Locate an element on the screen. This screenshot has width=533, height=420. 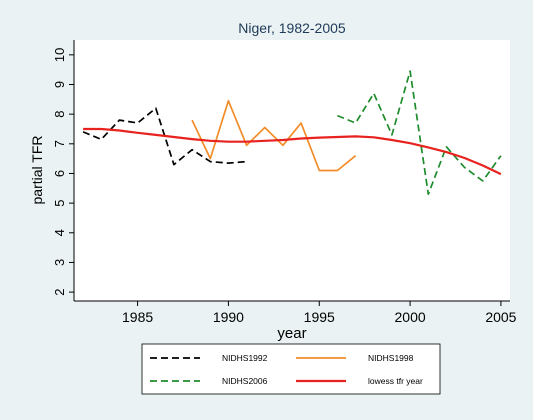
legend-item: lowess tfr year is located at coordinates (359, 381).